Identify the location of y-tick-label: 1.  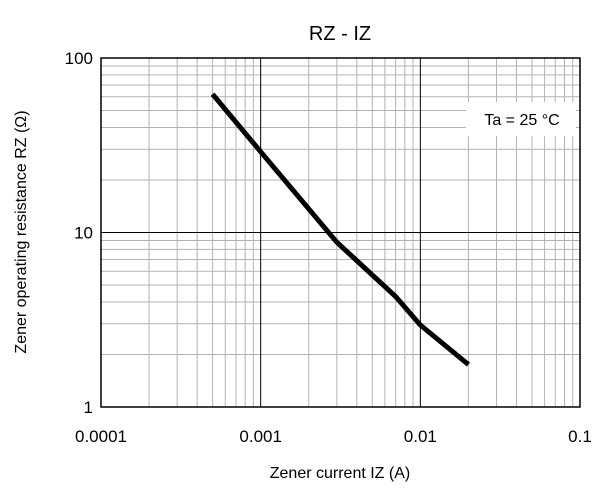
(88, 407).